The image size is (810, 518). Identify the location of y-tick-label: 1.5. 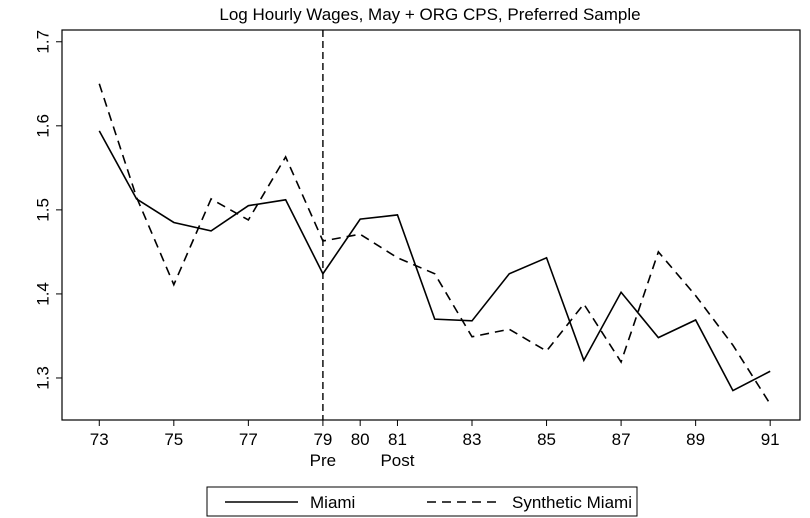
(42, 210).